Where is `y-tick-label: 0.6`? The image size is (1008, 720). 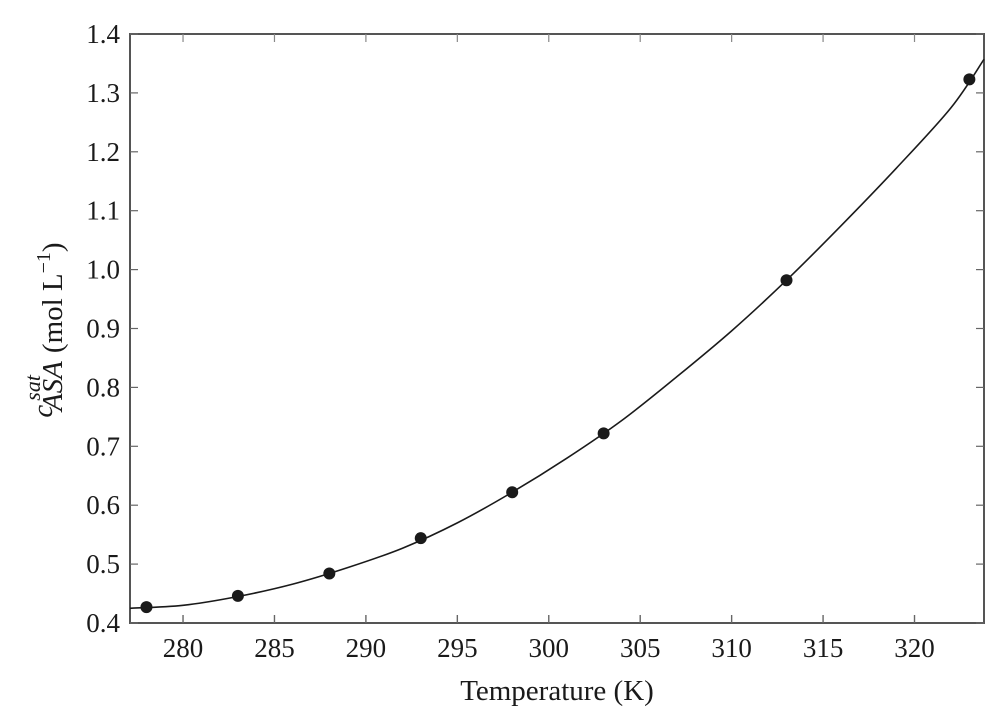 y-tick-label: 0.6 is located at coordinates (103, 505).